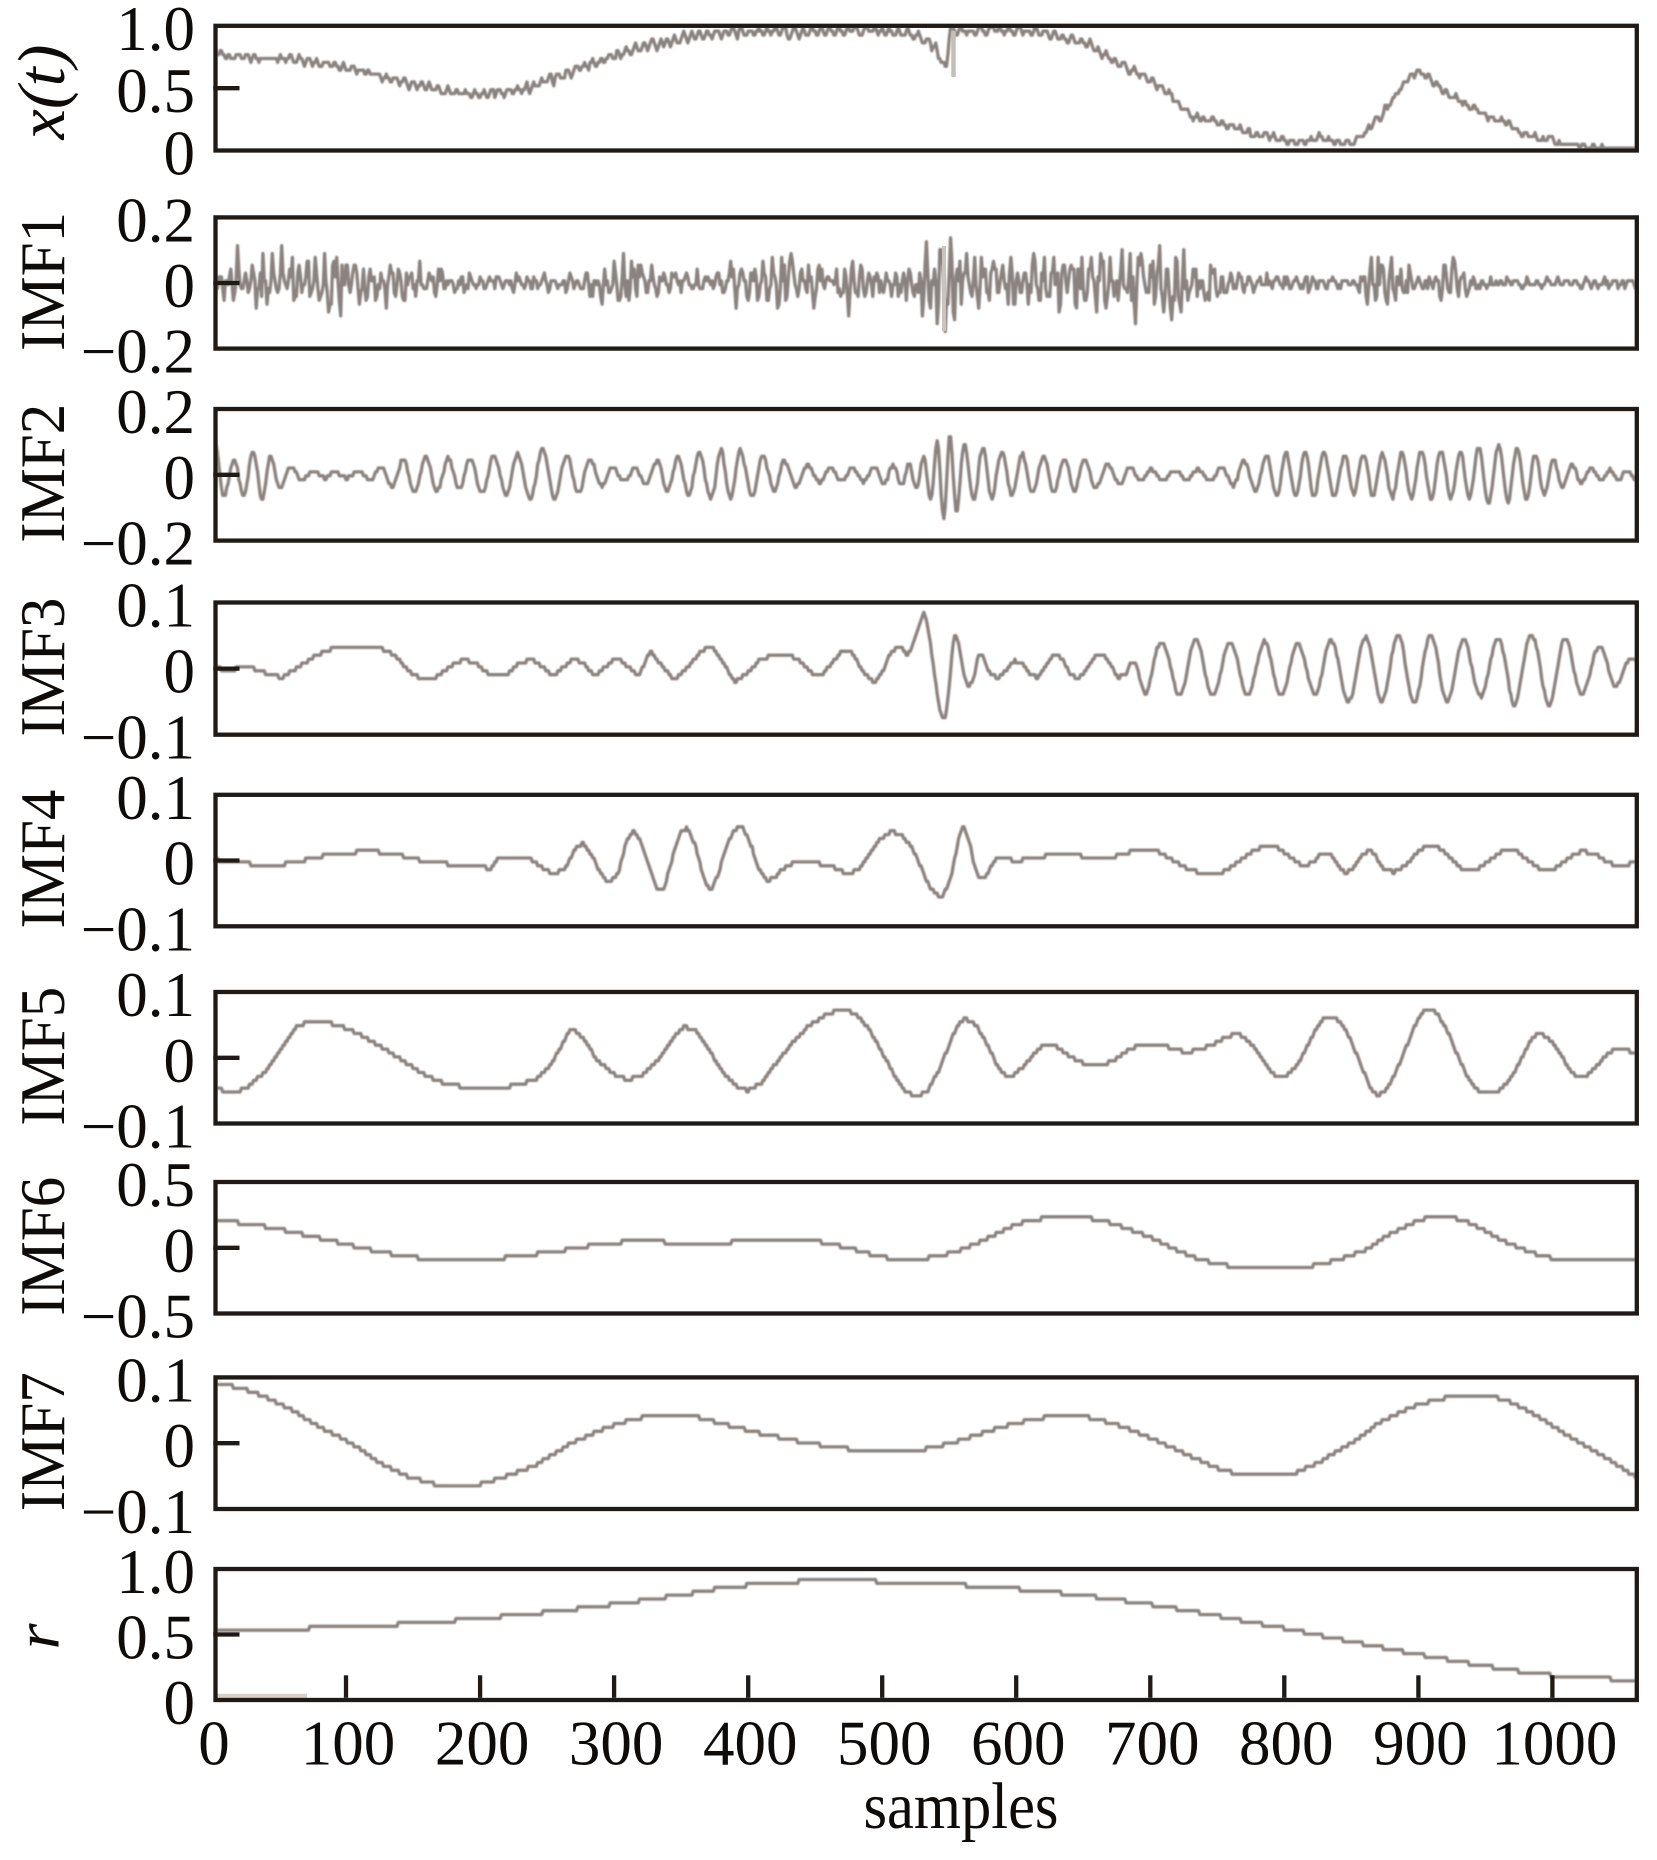  What do you see at coordinates (1554, 1744) in the screenshot?
I see `svg-text: 1000` at bounding box center [1554, 1744].